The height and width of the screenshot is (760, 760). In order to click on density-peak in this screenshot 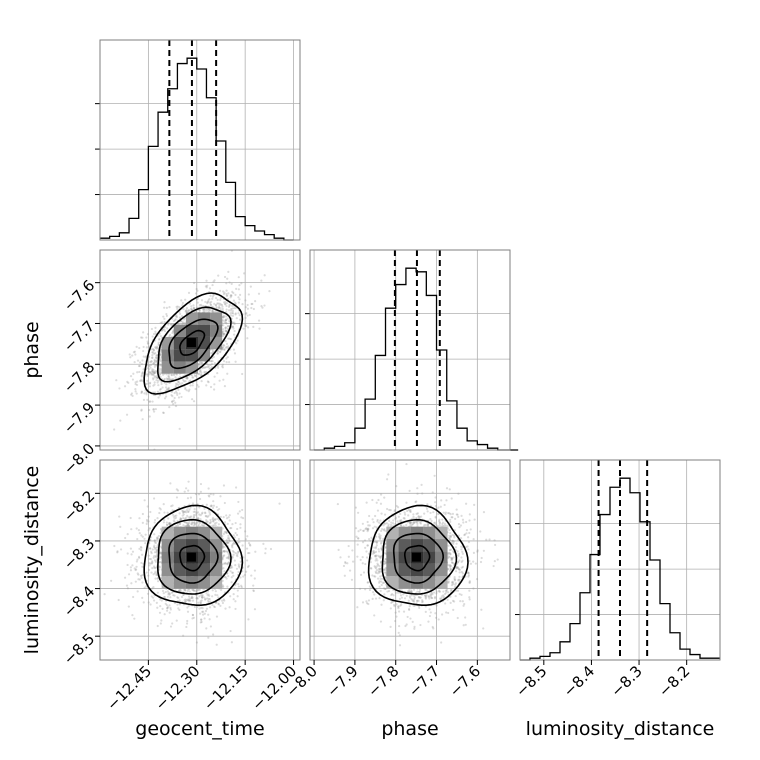, I will do `click(191, 343)`.